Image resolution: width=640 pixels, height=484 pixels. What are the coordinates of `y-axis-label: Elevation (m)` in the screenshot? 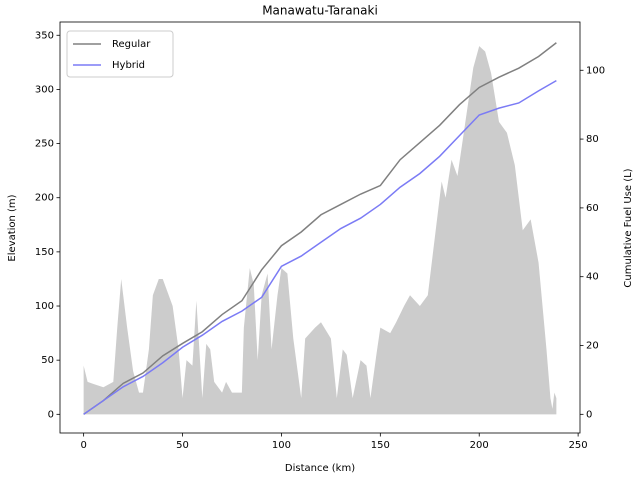 It's located at (12, 227).